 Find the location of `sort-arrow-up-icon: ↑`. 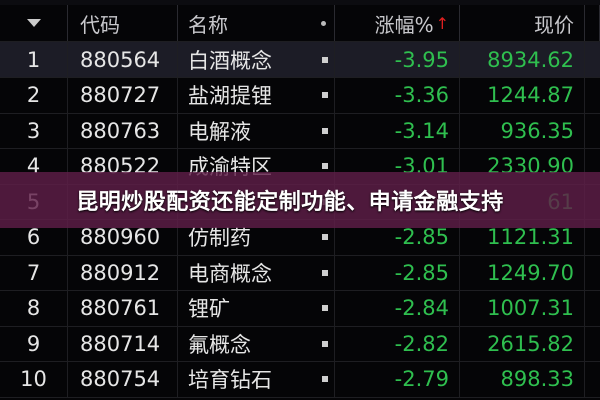

sort-arrow-up-icon: ↑ is located at coordinates (442, 23).